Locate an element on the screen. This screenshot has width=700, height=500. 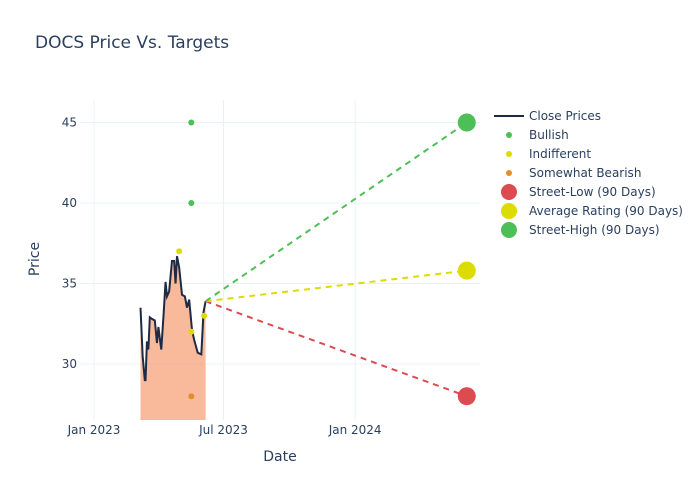
x-axis-label: Date is located at coordinates (279, 457).